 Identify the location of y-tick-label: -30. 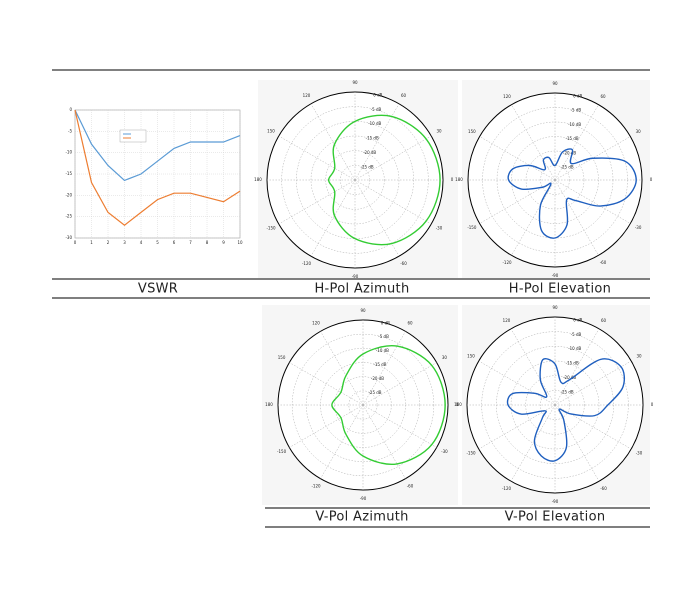
(68, 237).